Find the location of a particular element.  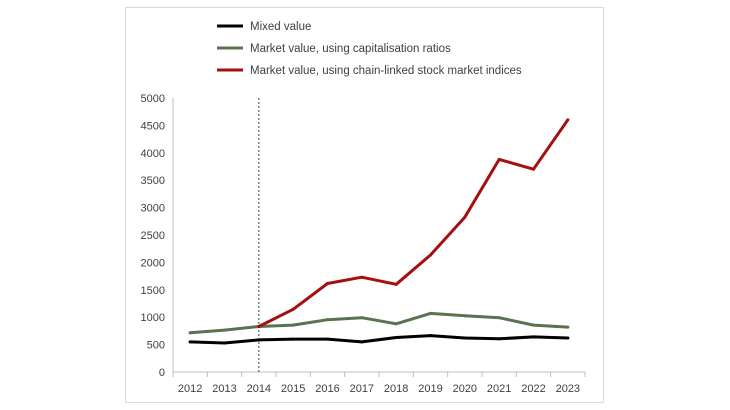

y-tick-label: 3000 is located at coordinates (153, 209).